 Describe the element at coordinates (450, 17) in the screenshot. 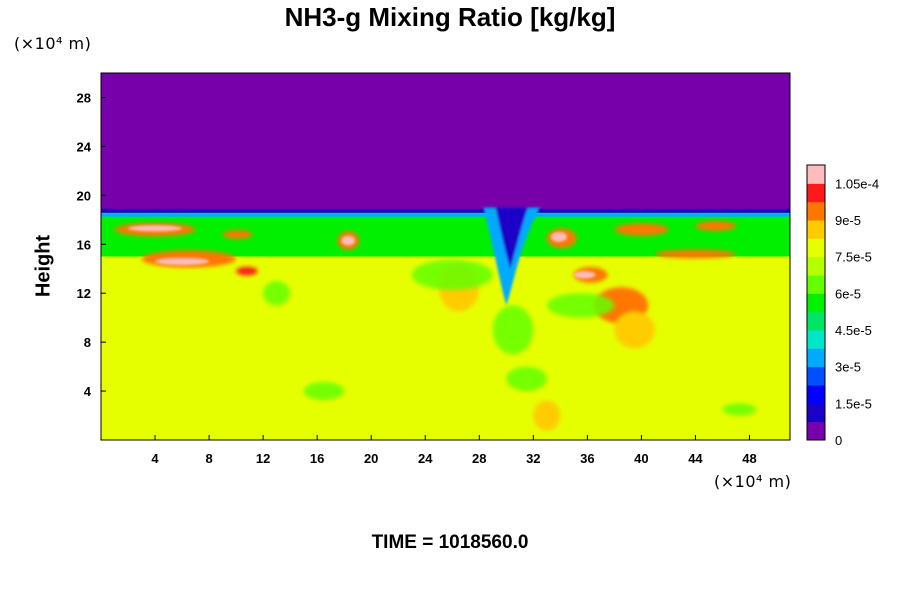

I see `chart-title: NH3-g Mixing Ratio [kg/kg]` at that location.